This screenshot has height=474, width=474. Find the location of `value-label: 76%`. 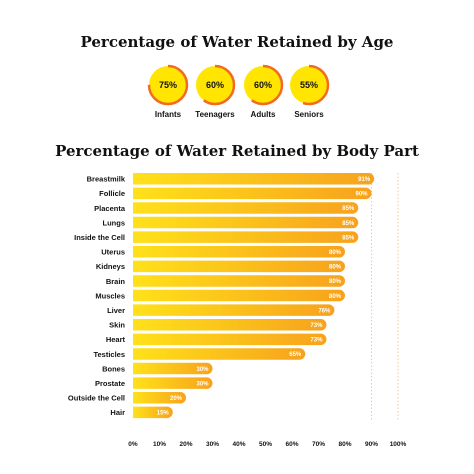

value-label: 76% is located at coordinates (324, 311).